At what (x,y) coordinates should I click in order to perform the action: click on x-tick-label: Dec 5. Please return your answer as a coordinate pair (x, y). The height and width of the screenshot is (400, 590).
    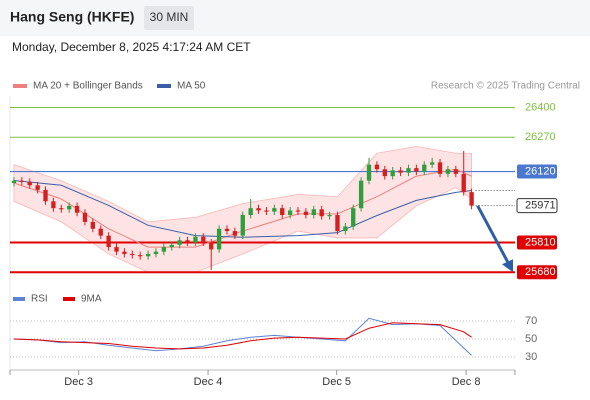
    Looking at the image, I should click on (336, 382).